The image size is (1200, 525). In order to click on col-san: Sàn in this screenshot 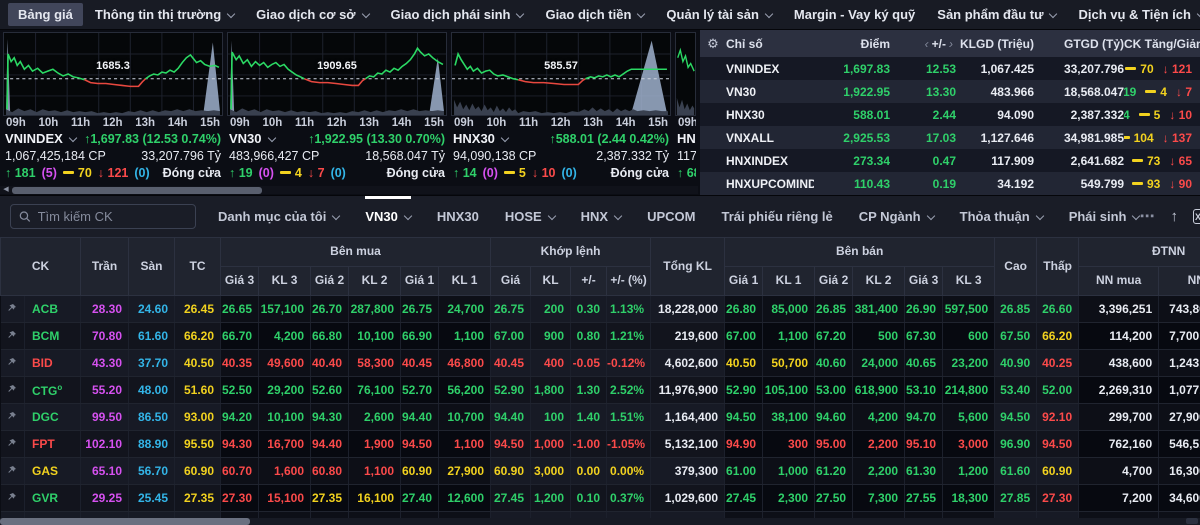, I will do `click(151, 266)`.